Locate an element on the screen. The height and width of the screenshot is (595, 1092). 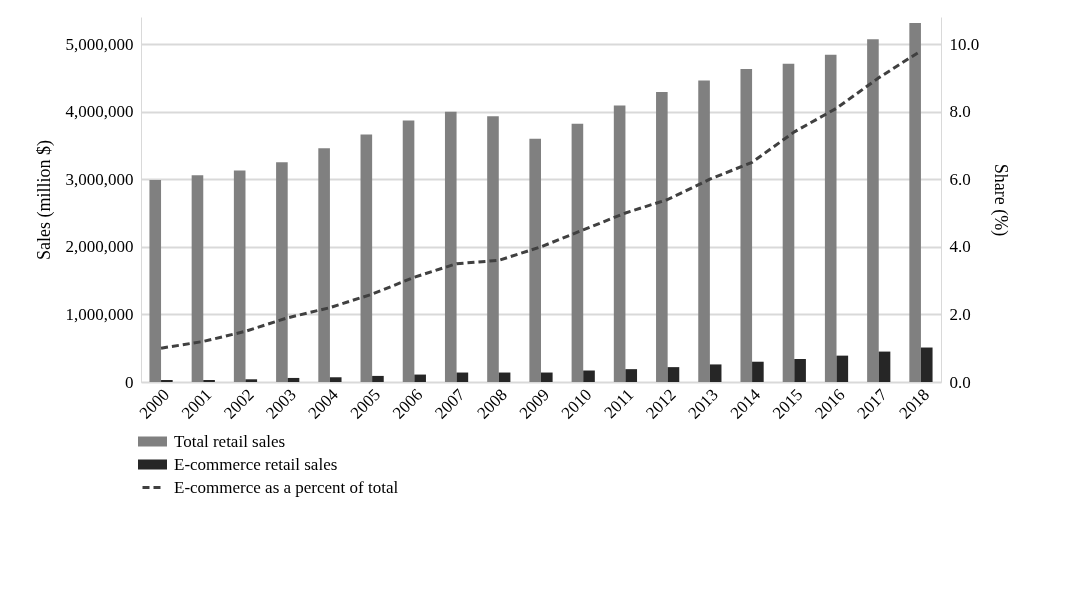
legend-label: E-commerce as a percent of total is located at coordinates (286, 487).